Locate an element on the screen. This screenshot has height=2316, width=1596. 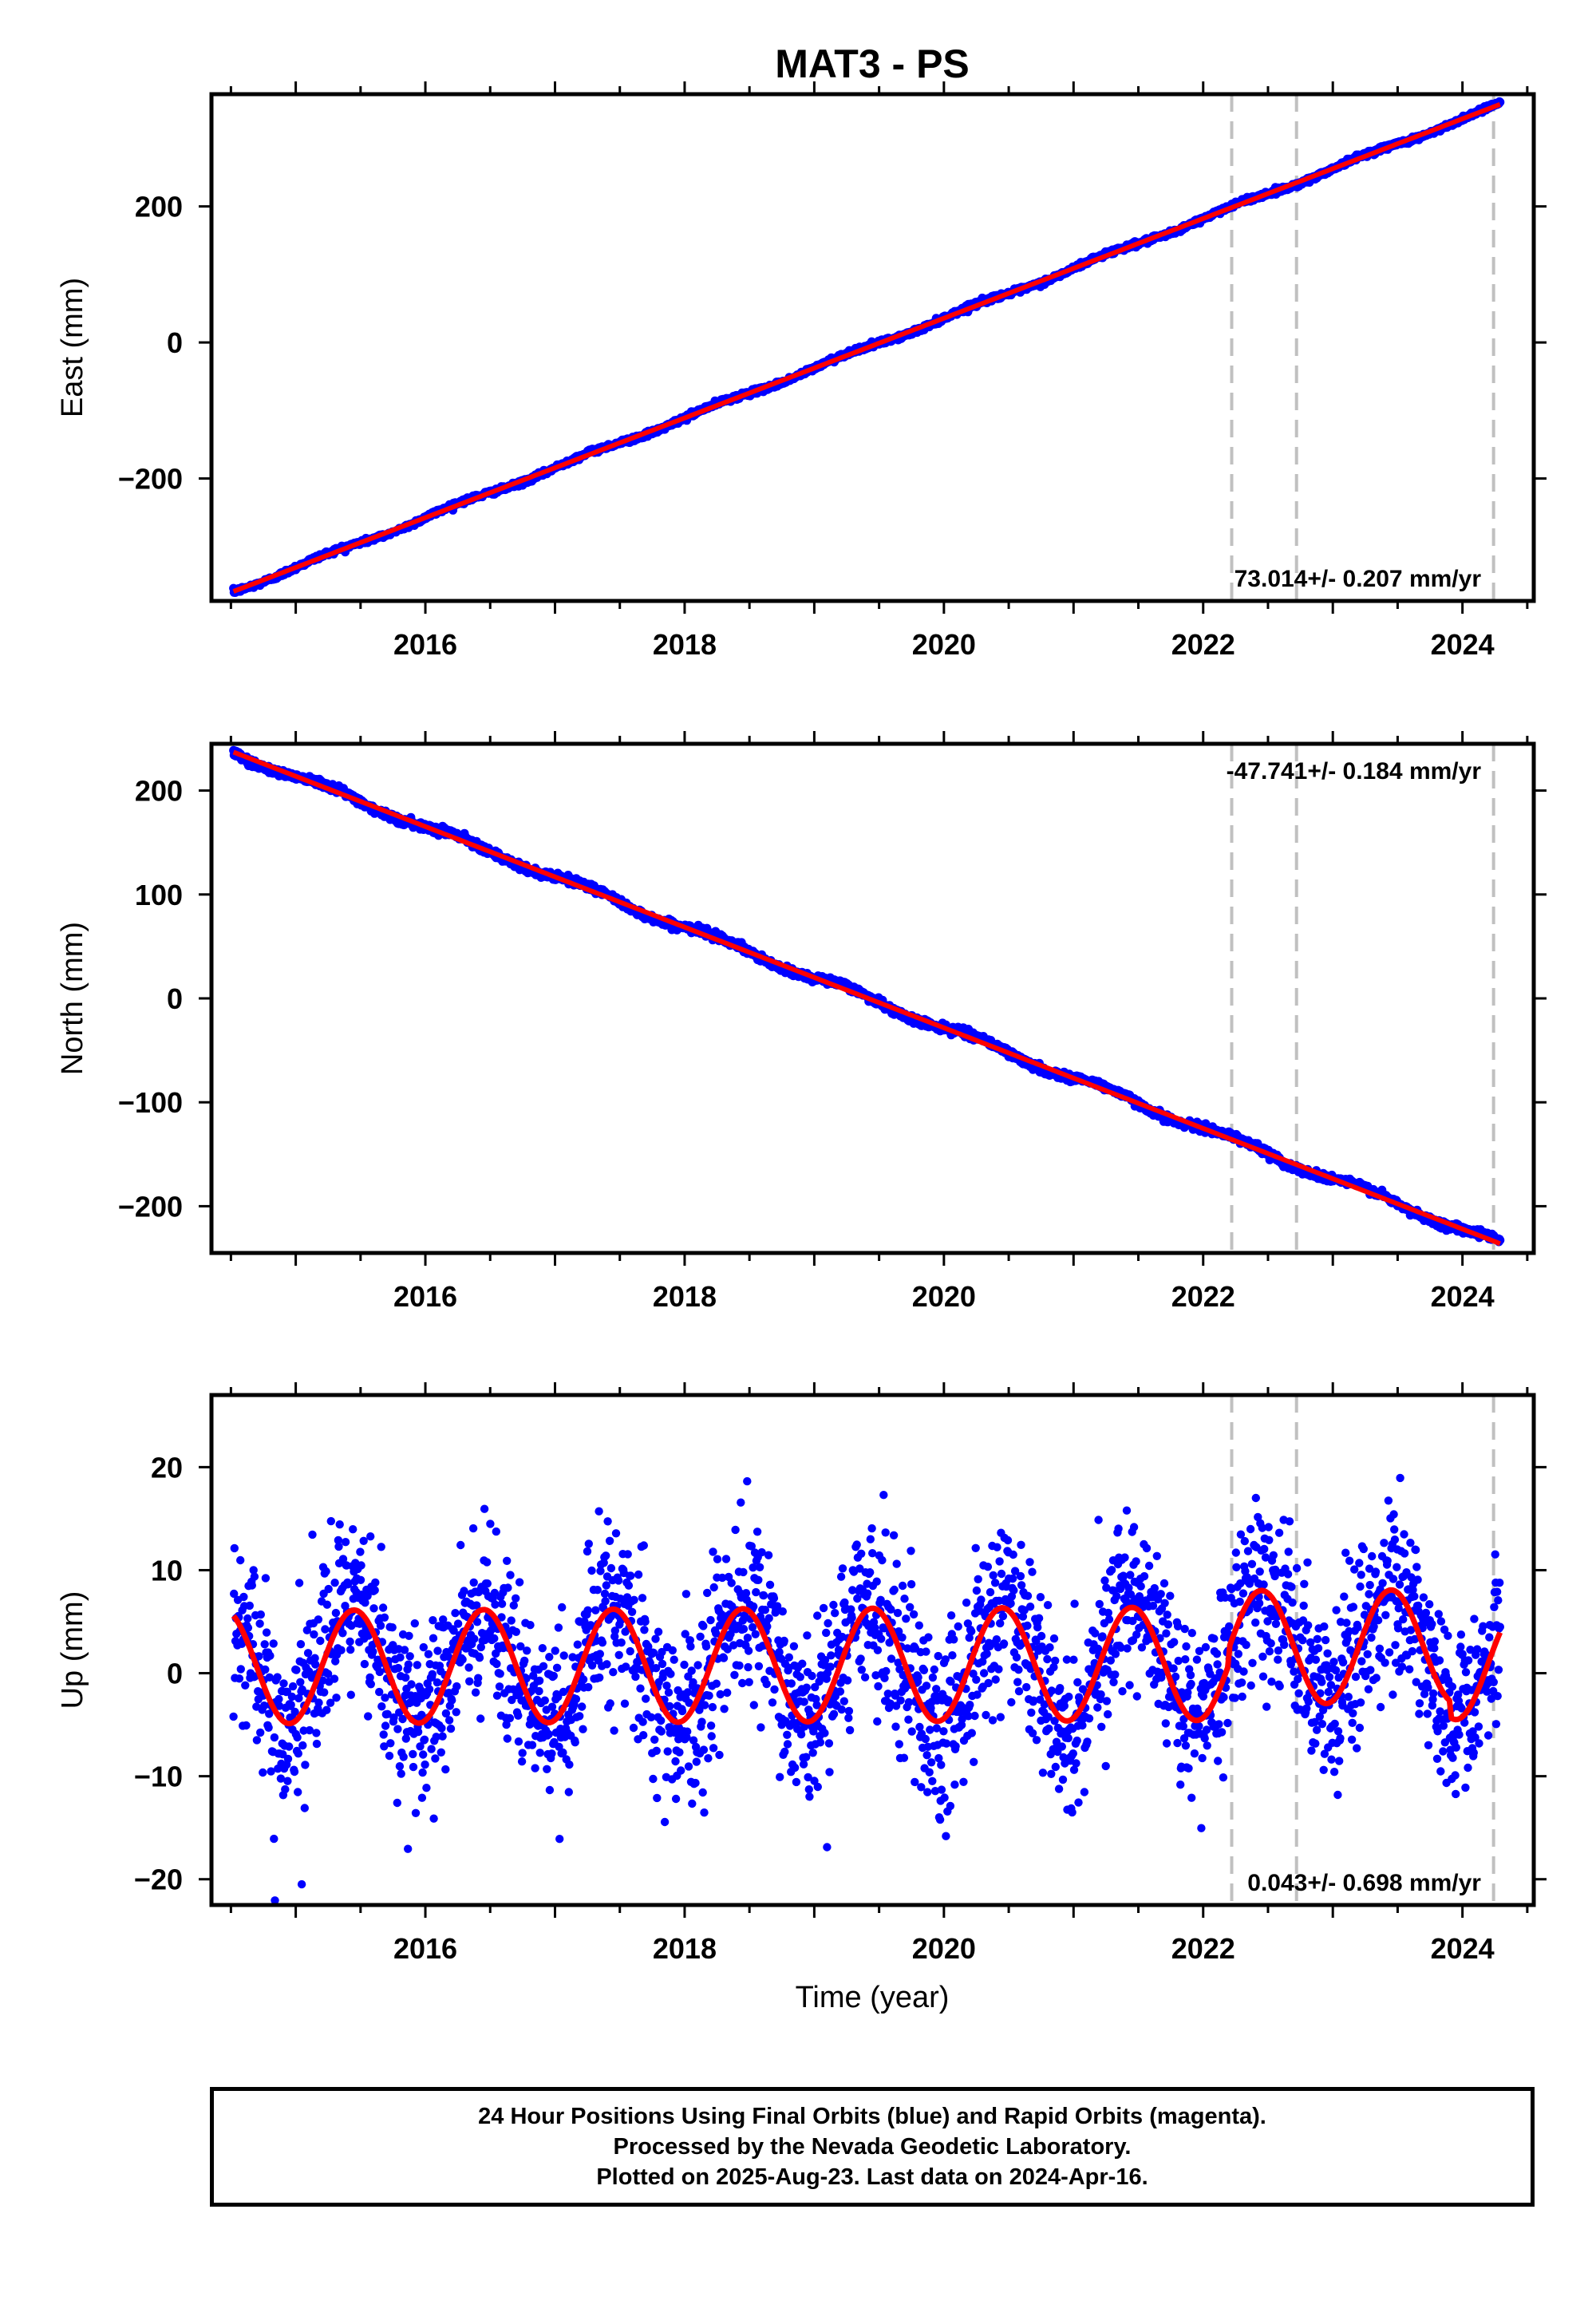
east-y-tick-label: 200 is located at coordinates (159, 207).